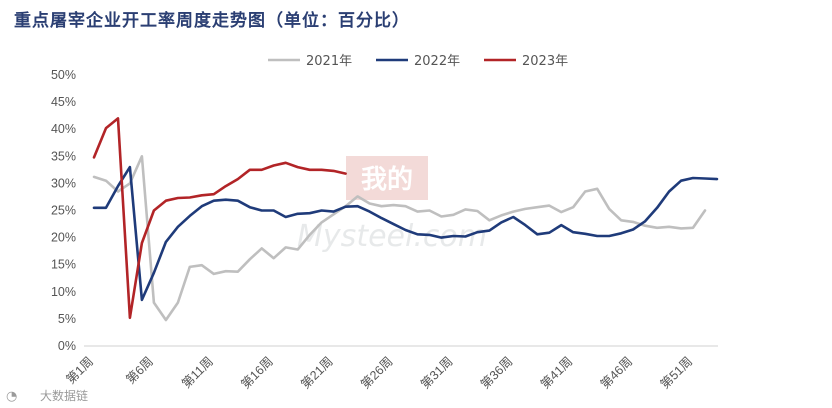 The width and height of the screenshot is (832, 408). I want to click on y-tick-label: 20%, so click(63, 238).